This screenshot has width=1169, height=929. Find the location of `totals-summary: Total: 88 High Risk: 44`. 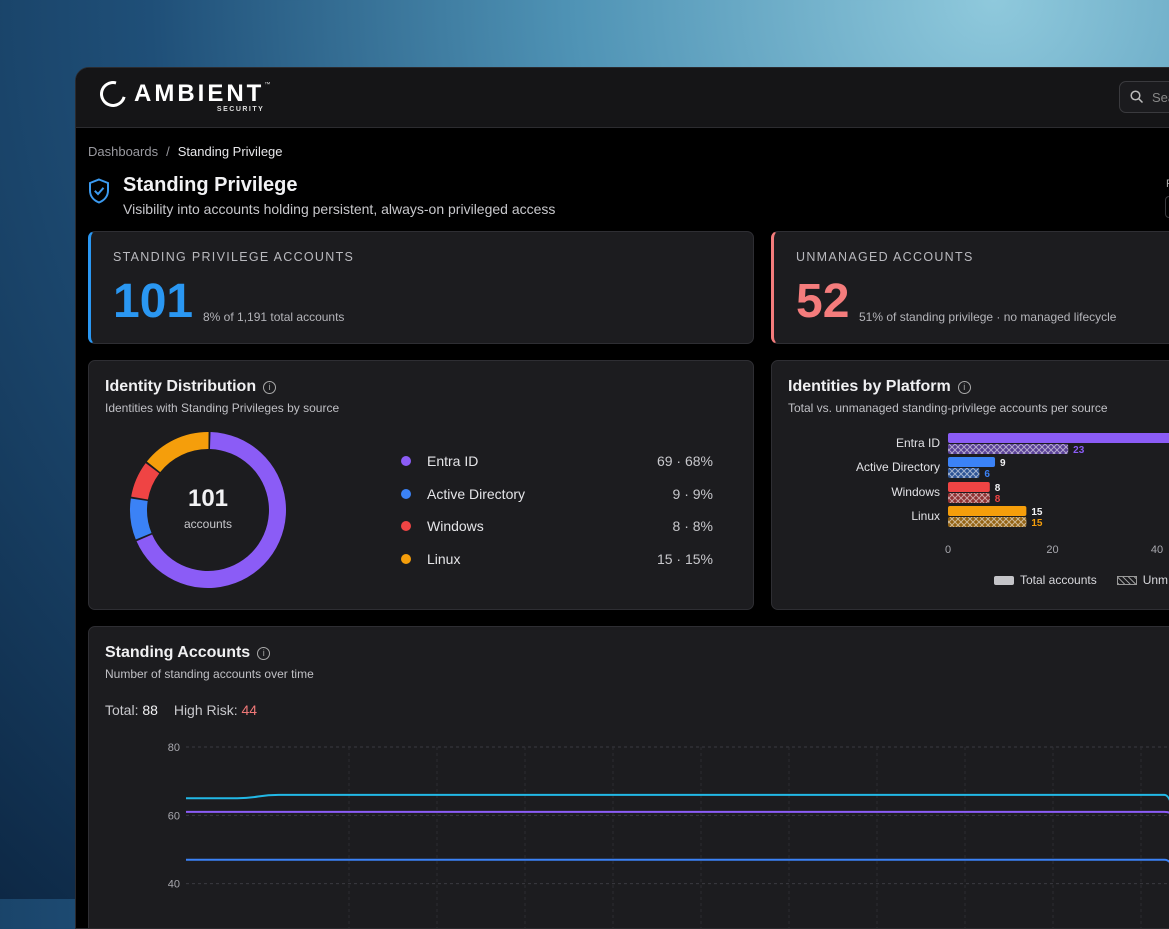

totals-summary: Total: 88 High Risk: 44 is located at coordinates (181, 710).